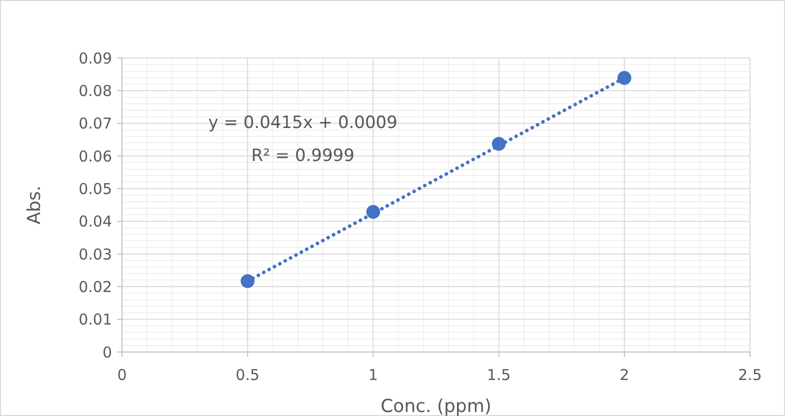  Describe the element at coordinates (122, 375) in the screenshot. I see `x-tick-label: 0` at that location.